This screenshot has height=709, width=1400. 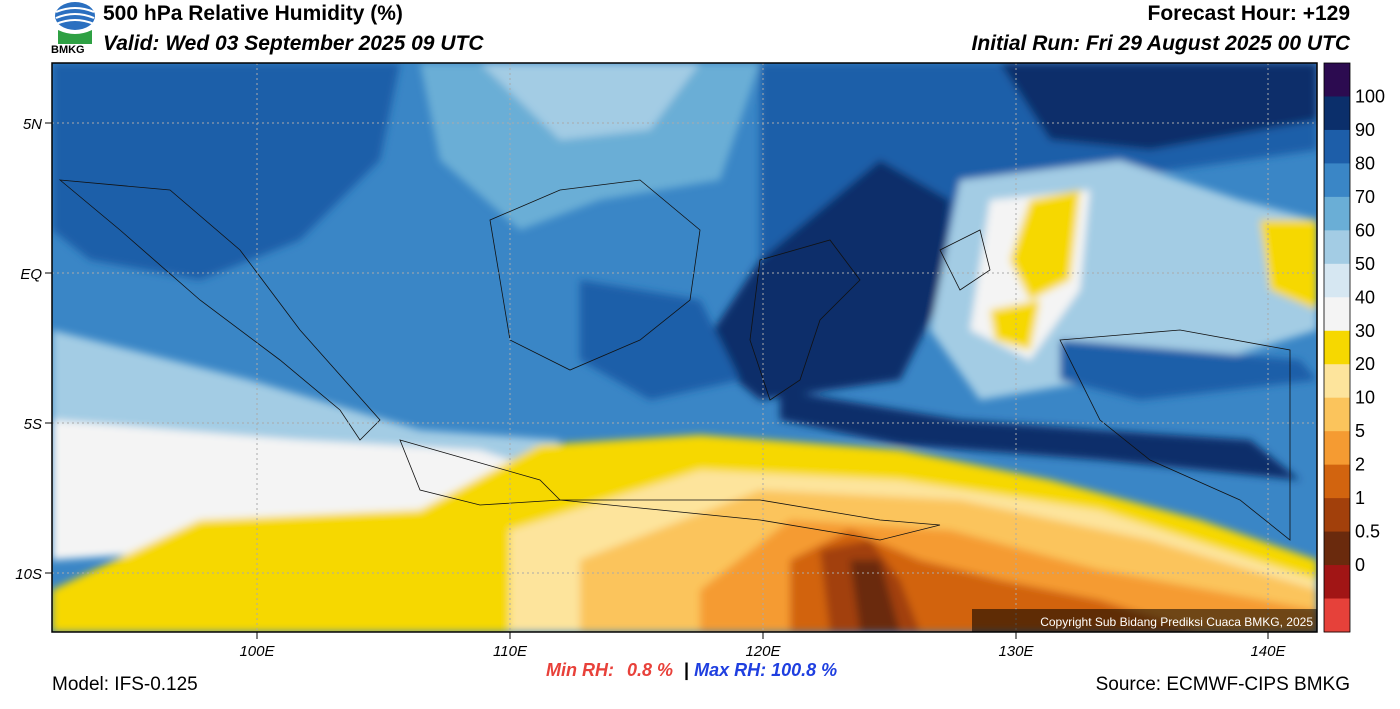 What do you see at coordinates (1365, 163) in the screenshot?
I see `colorbar-label: 80` at bounding box center [1365, 163].